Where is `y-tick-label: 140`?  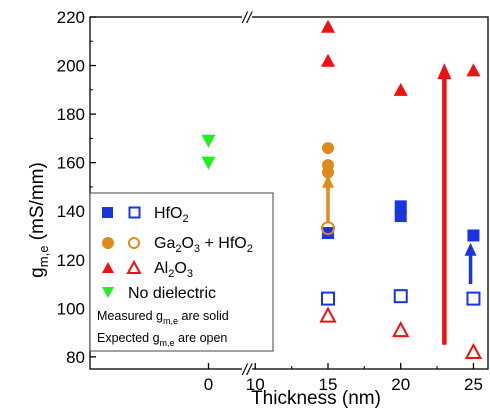
y-tick-label: 140 is located at coordinates (71, 211).